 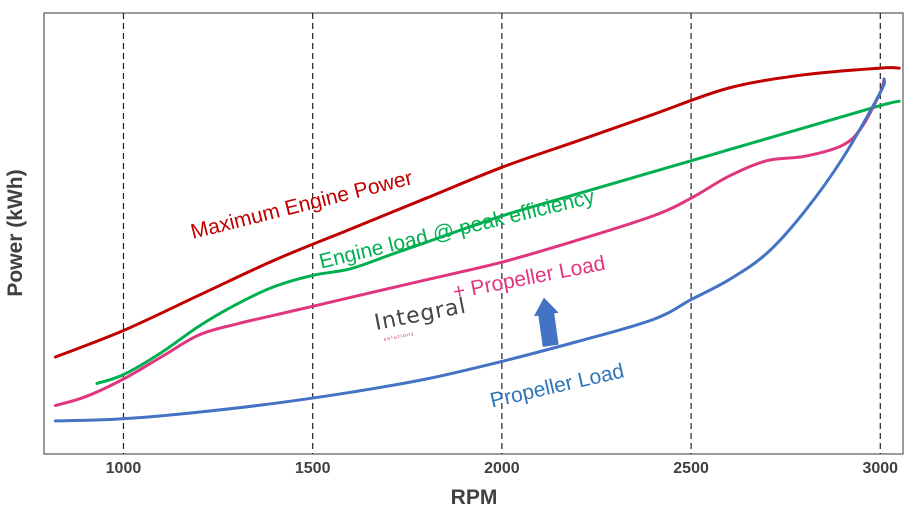 What do you see at coordinates (124, 468) in the screenshot?
I see `x-tick-label: 1000` at bounding box center [124, 468].